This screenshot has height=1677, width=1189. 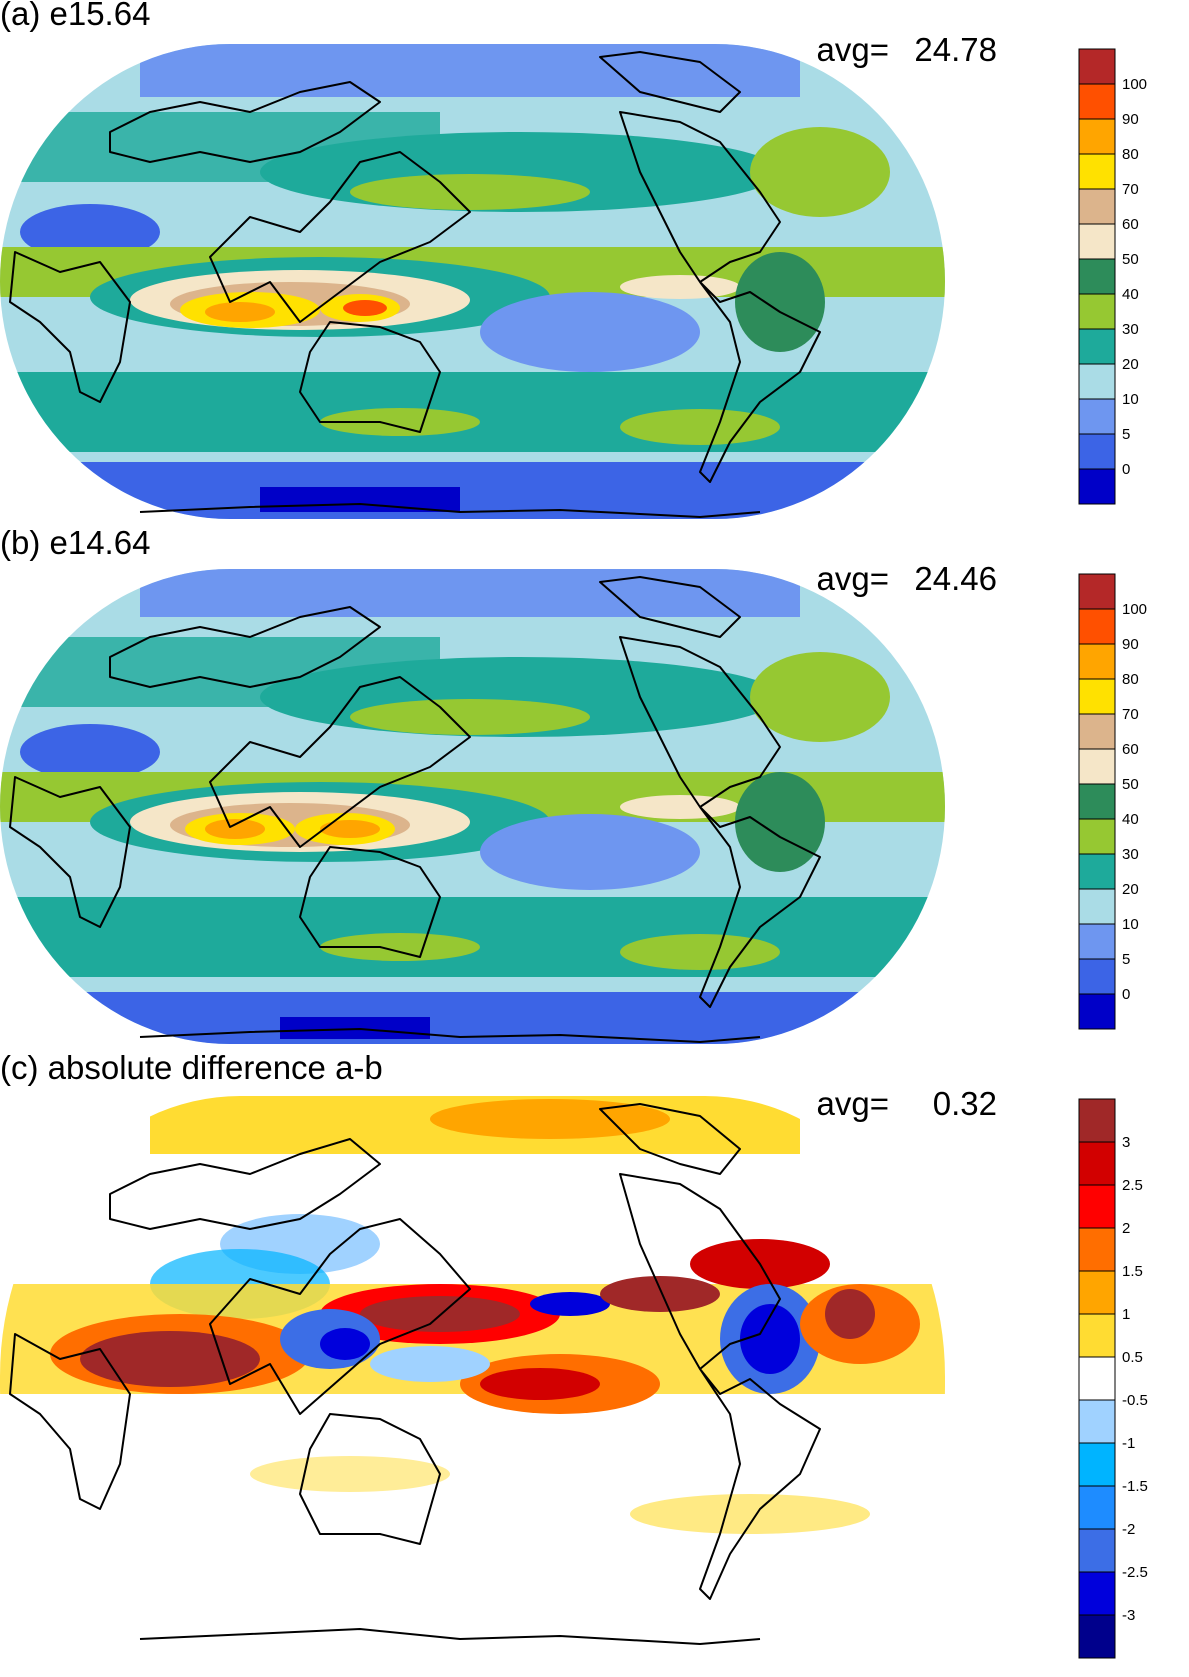 I want to click on colorbar-c: 3 2.5 2 1.5 1 0.5 -0.5 -1 -1.5 -2 -2.5 -3, so click(x=1113, y=1378).